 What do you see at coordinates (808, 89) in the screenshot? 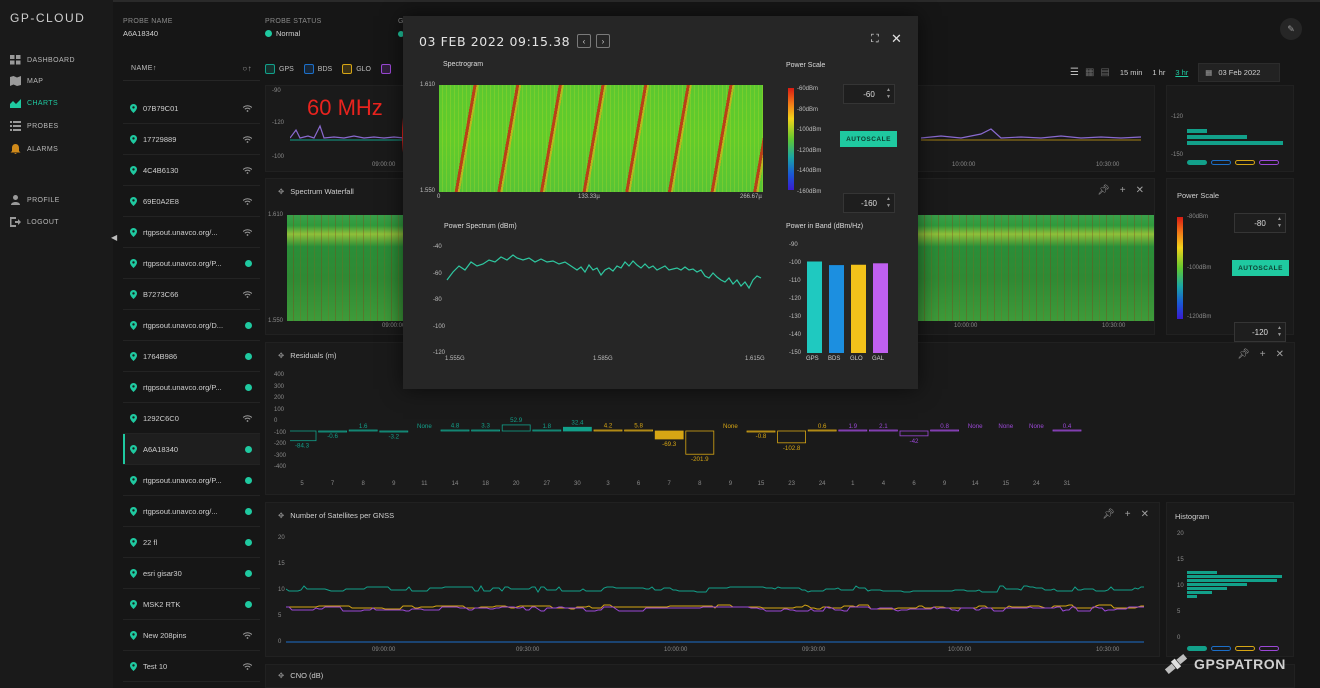
I see `colorbar-tick: -60dBm` at bounding box center [808, 89].